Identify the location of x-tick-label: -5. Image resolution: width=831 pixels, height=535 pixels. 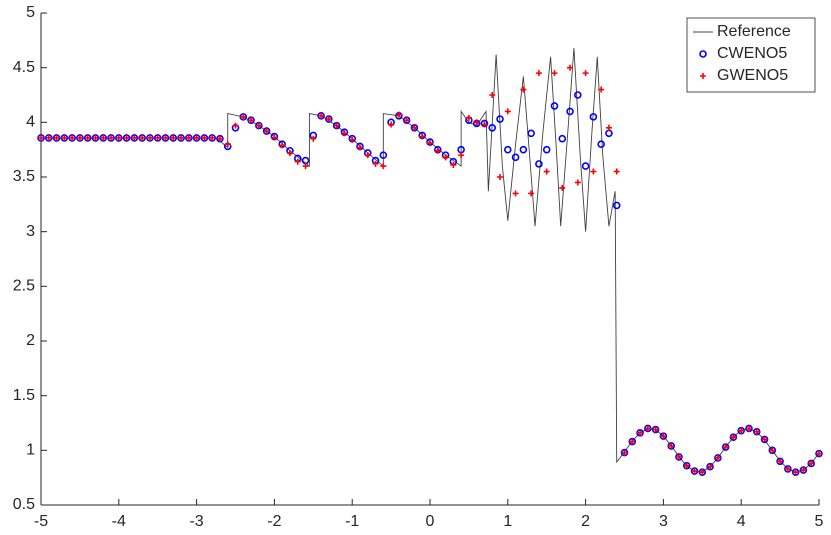
(41, 521).